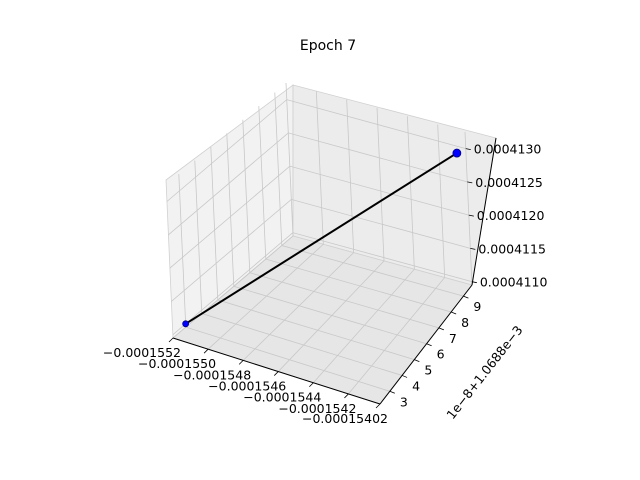  I want to click on y-tick-label: 5, so click(428, 370).